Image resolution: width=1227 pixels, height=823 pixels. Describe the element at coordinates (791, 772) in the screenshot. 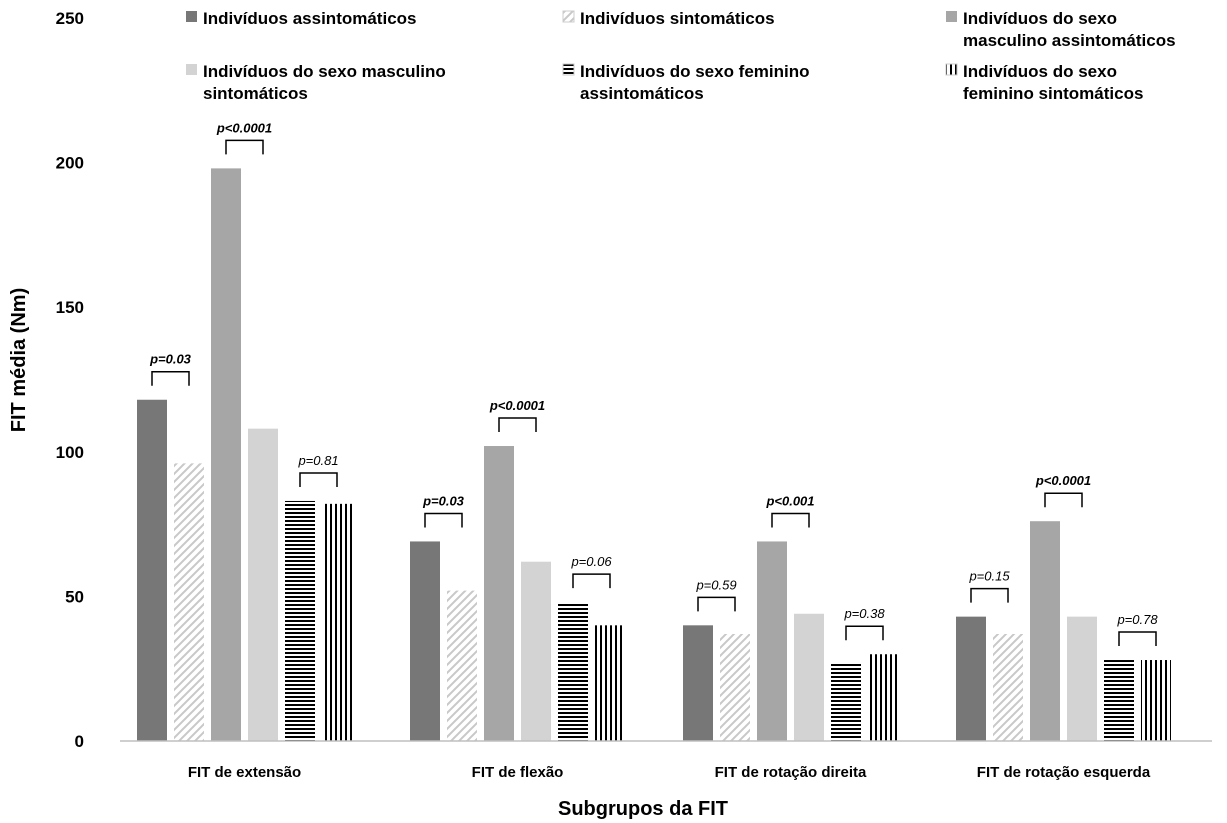

I see `x-tick-label: FIT de rotação direita` at that location.